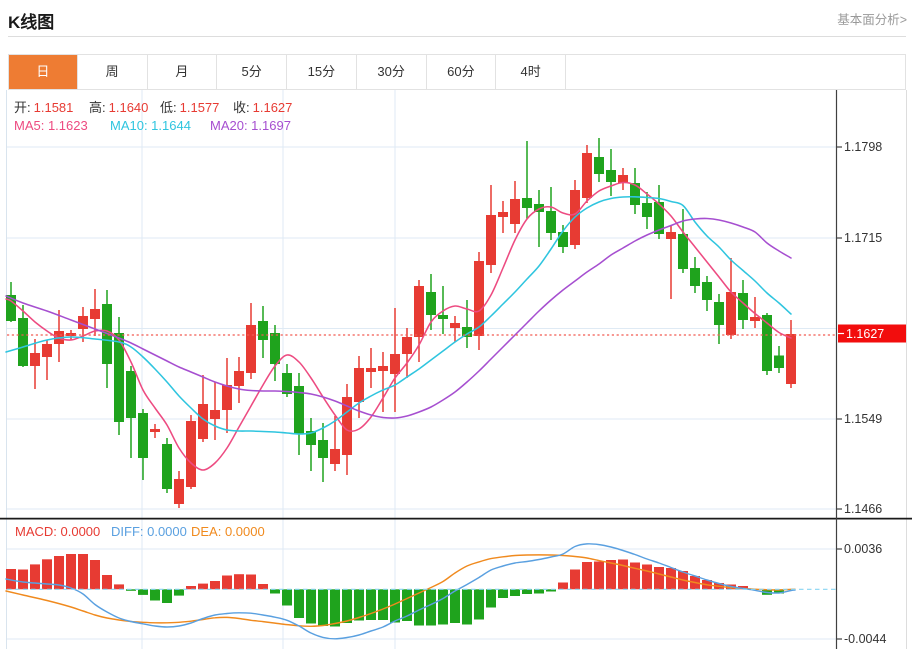 This screenshot has width=912, height=649. Describe the element at coordinates (863, 419) in the screenshot. I see `svg-text: 1.1549` at that location.